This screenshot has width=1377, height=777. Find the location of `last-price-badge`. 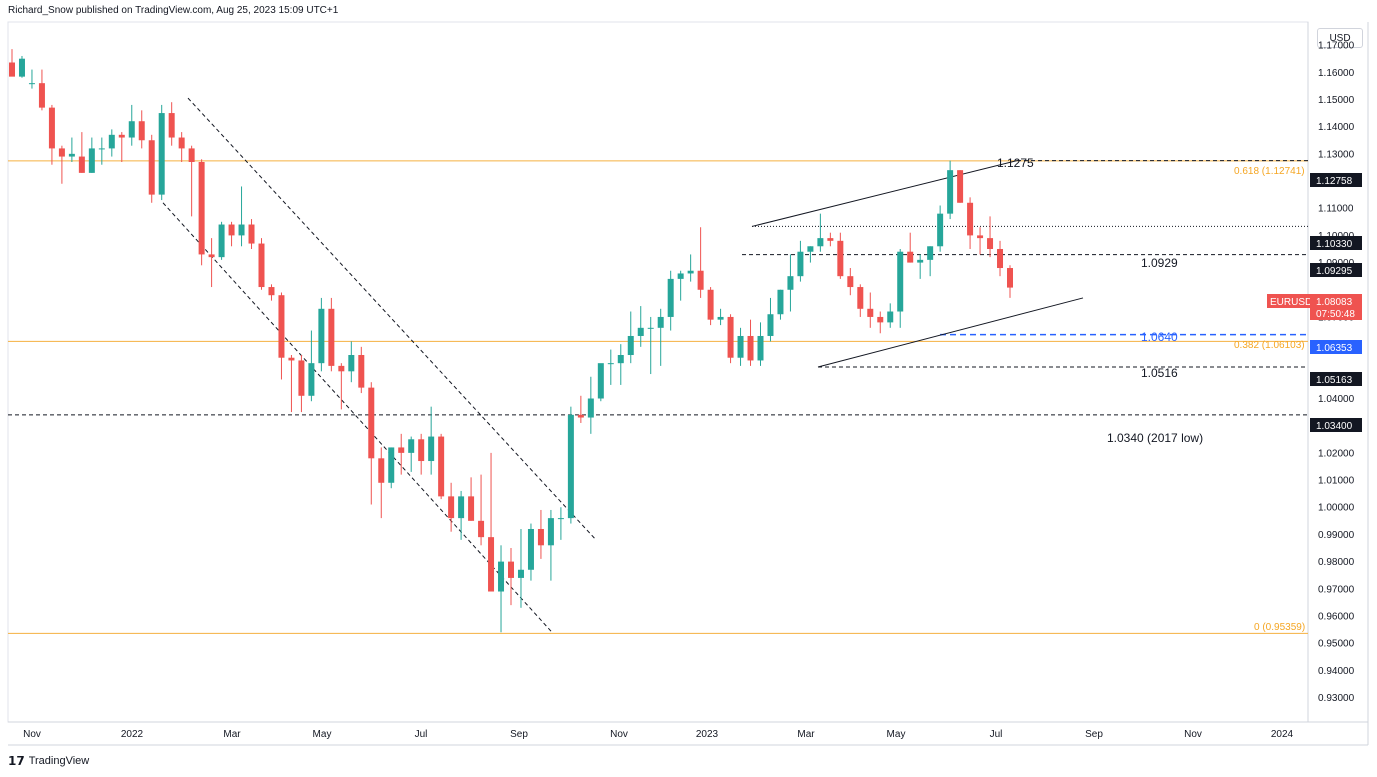

last-price-badge is located at coordinates (1336, 307).